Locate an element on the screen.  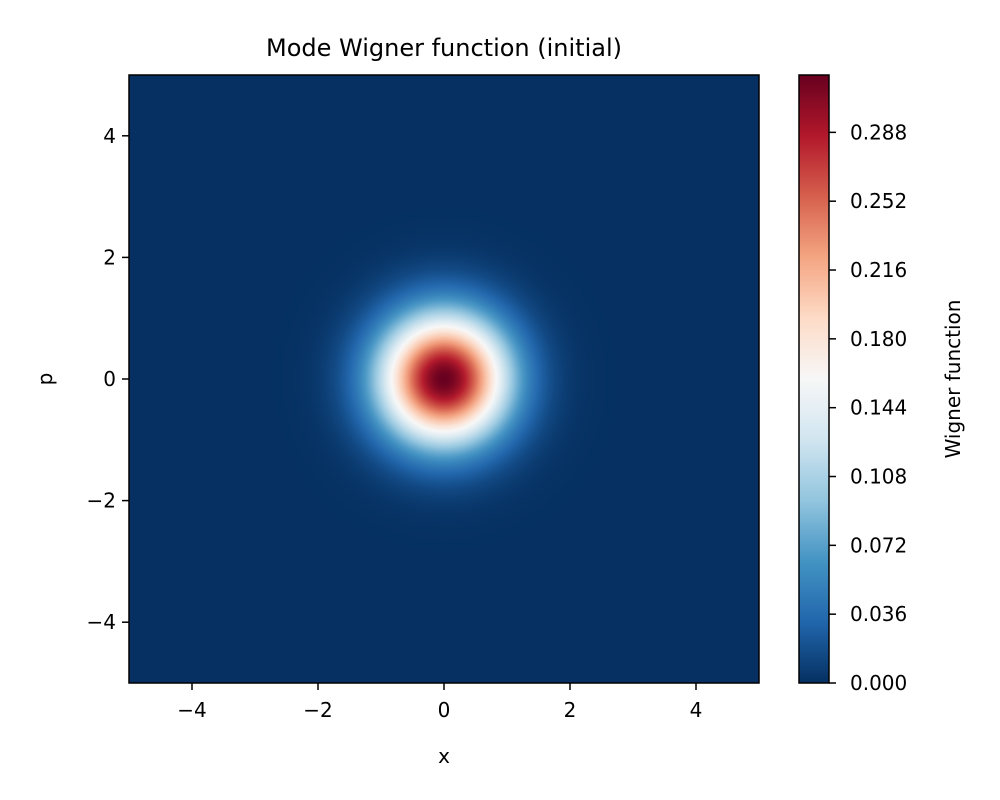
colorbar-tick-label: 0.288 is located at coordinates (878, 132).